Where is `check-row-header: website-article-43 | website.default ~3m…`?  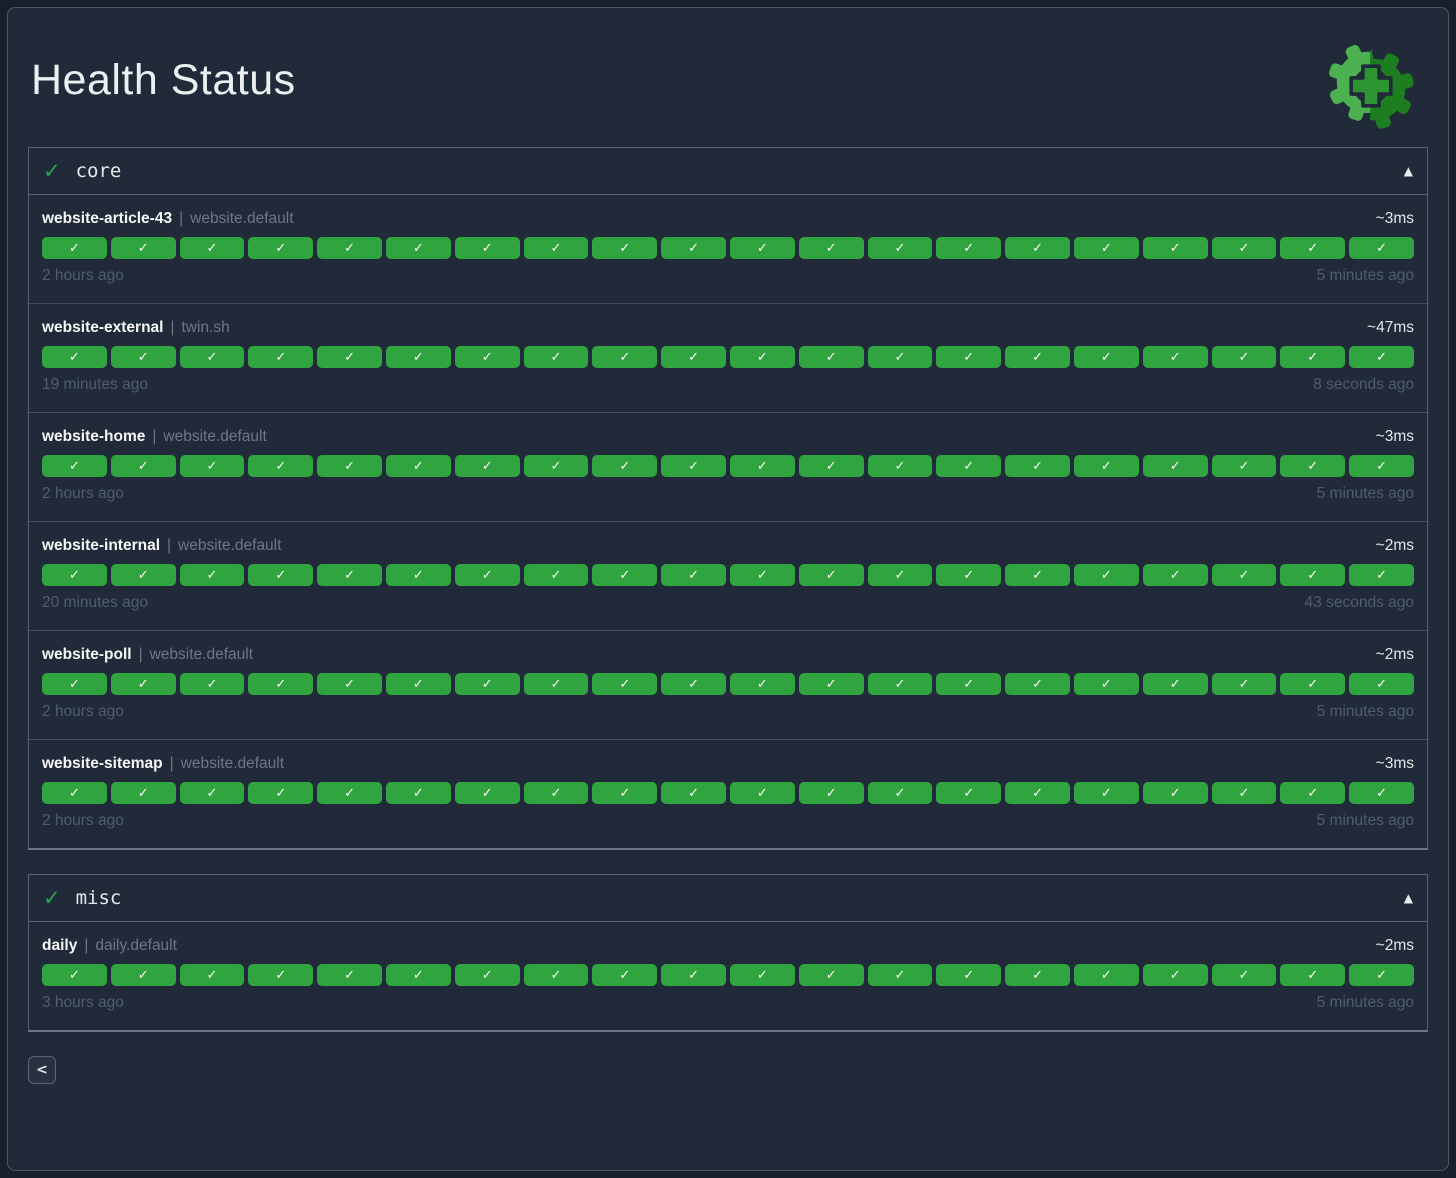 check-row-header: website-article-43 | website.default ~3m… is located at coordinates (728, 219).